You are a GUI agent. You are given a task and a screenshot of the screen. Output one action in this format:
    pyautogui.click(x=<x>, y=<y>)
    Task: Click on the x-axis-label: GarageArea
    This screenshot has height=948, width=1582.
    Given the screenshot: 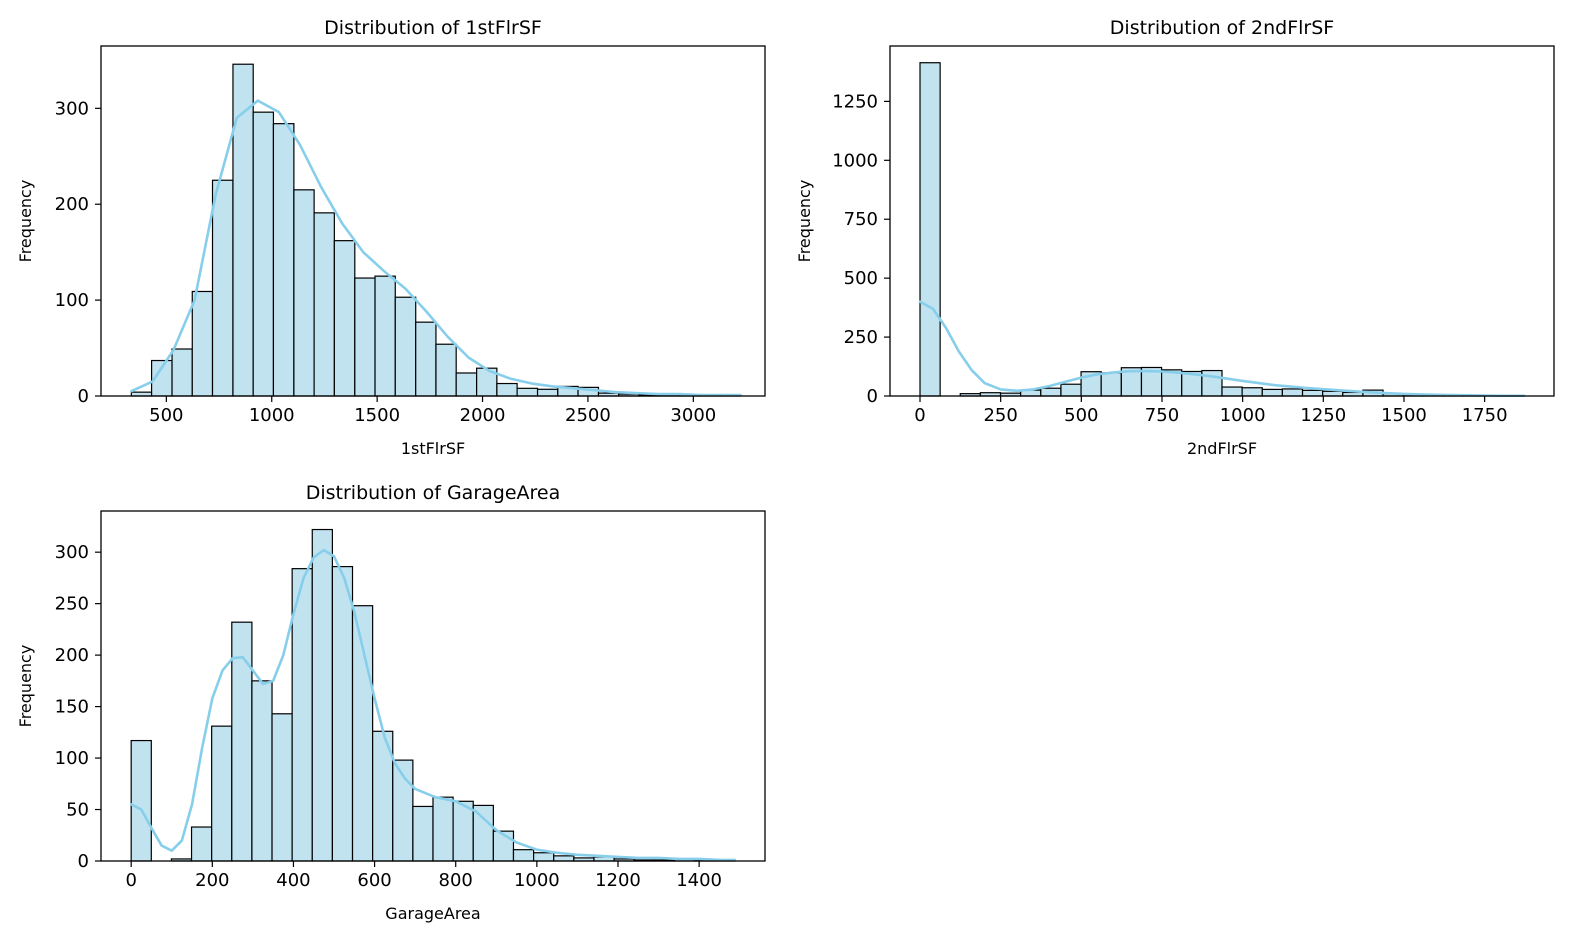 What is the action you would take?
    pyautogui.click(x=432, y=913)
    